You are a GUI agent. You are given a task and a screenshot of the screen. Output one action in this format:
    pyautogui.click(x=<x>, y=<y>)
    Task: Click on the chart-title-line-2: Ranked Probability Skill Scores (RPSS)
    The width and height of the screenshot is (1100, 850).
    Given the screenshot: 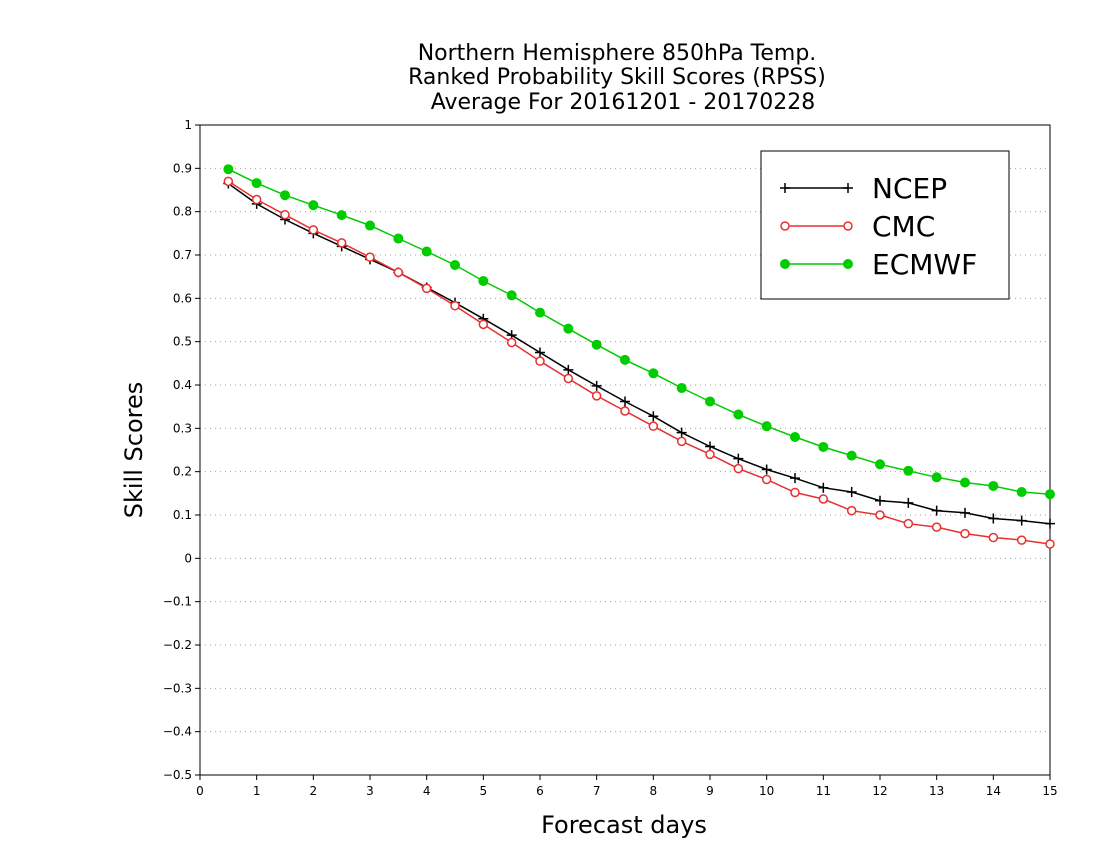 What is the action you would take?
    pyautogui.click(x=617, y=77)
    